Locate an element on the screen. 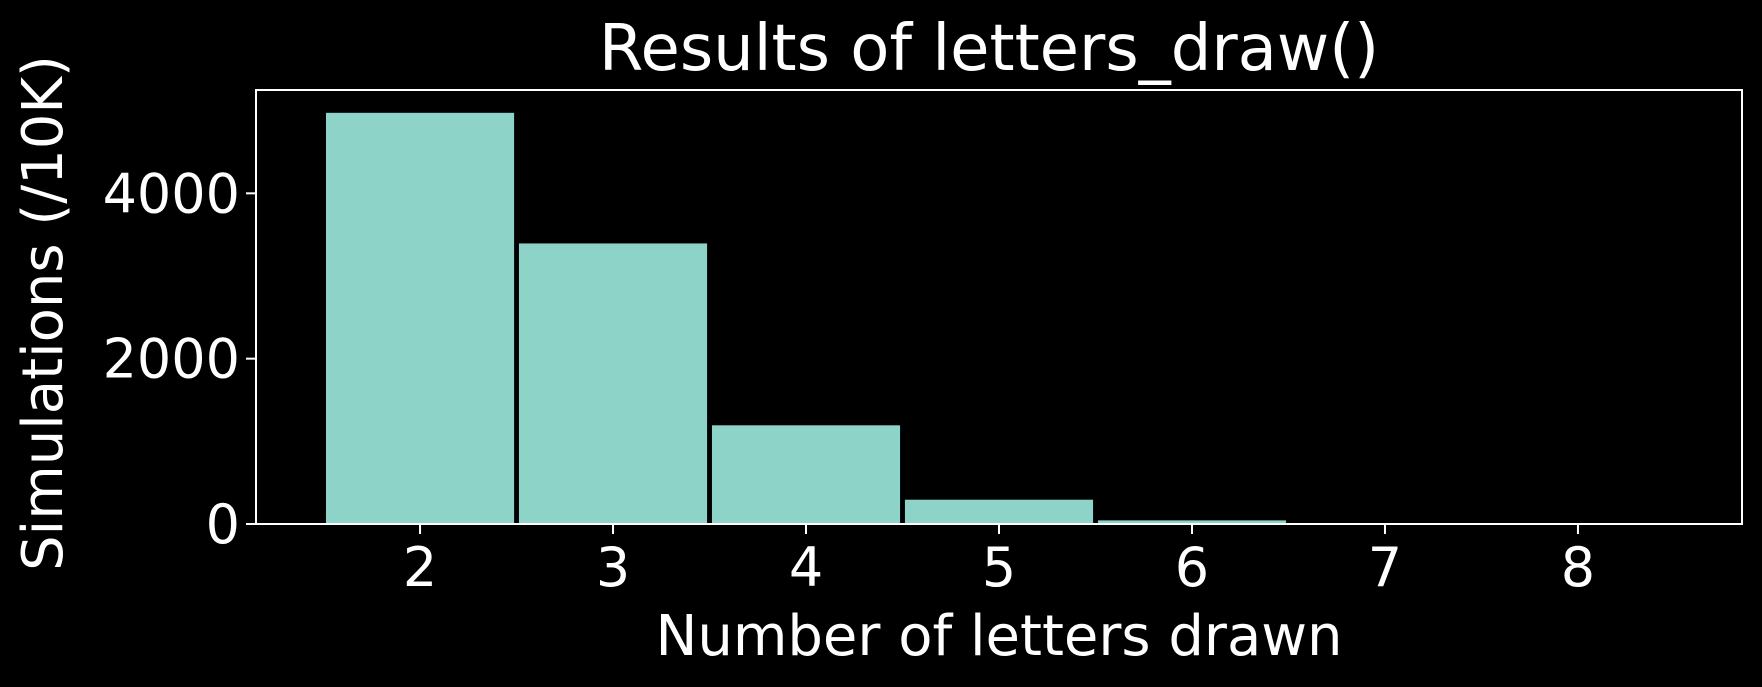 Image resolution: width=1762 pixels, height=687 pixels. chart-title: Results of letters_draw() is located at coordinates (989, 49).